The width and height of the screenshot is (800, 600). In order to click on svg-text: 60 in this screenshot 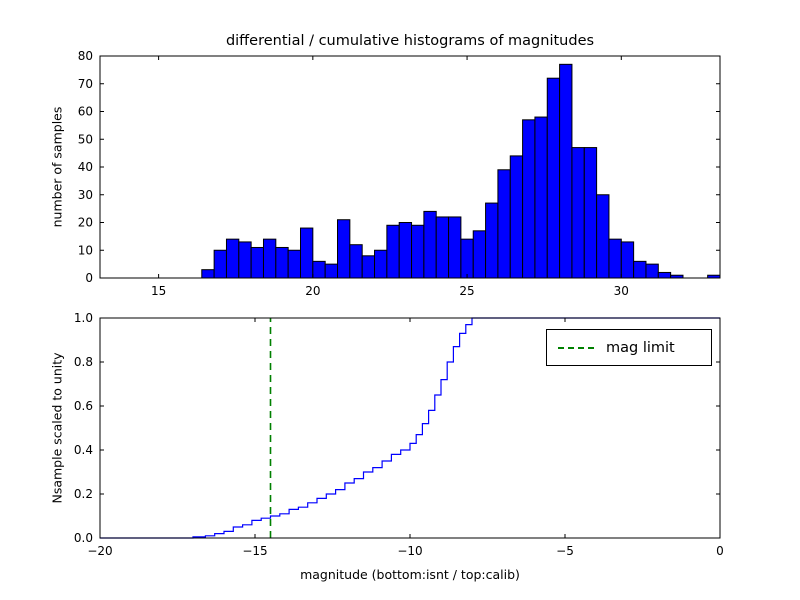, I will do `click(85, 112)`.